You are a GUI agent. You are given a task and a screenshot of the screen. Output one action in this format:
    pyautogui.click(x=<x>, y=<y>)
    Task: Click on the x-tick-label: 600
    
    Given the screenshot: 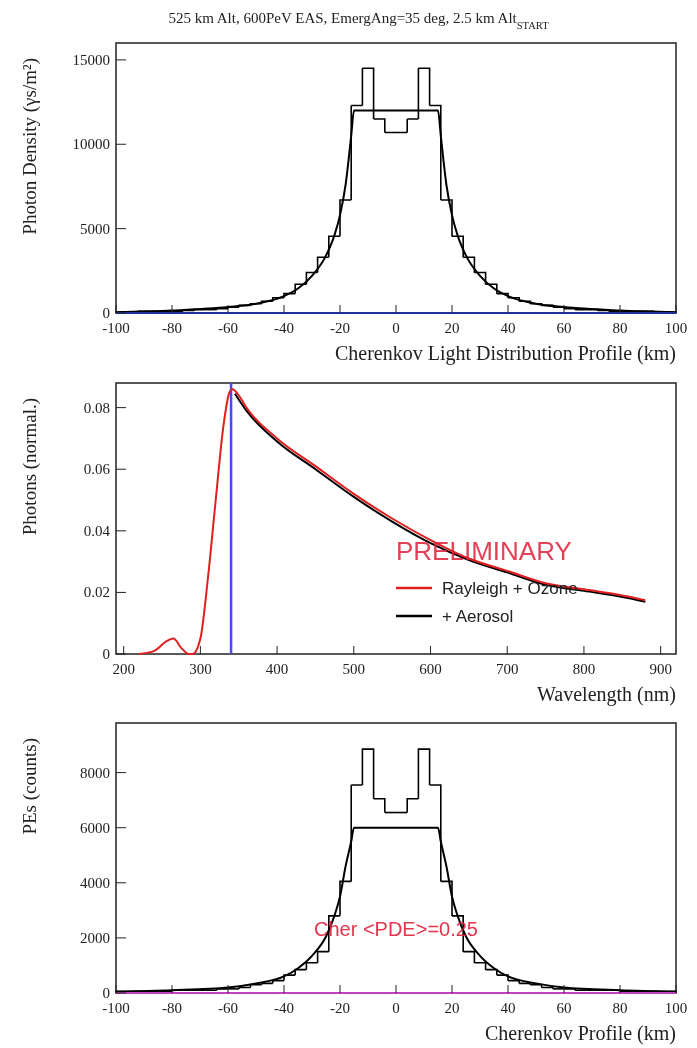 What is the action you would take?
    pyautogui.click(x=430, y=669)
    